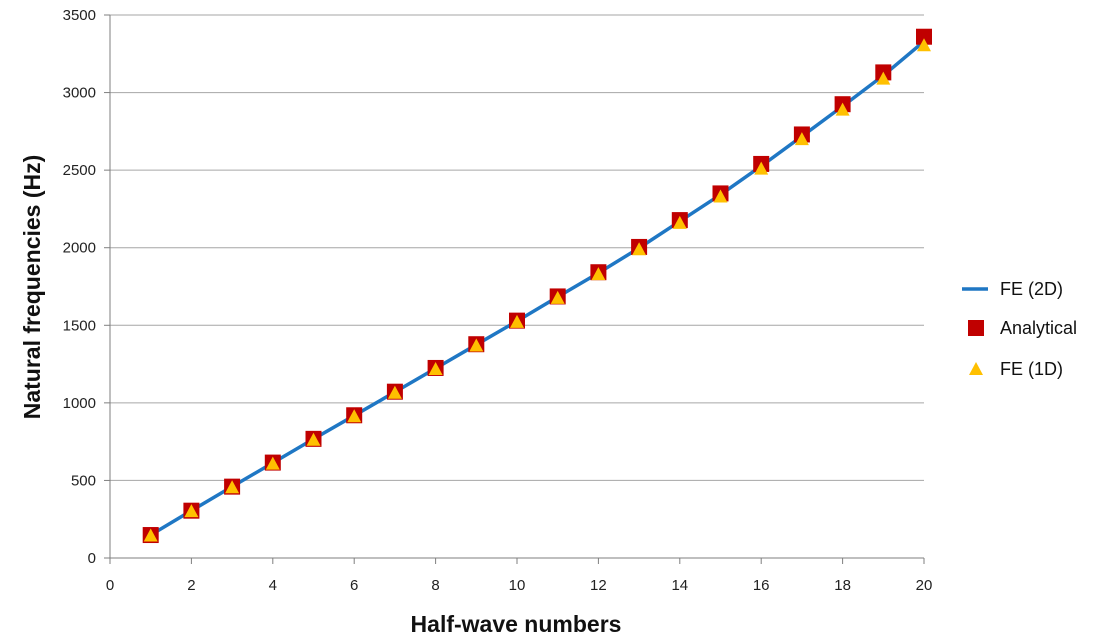 This screenshot has width=1106, height=644. What do you see at coordinates (1031, 289) in the screenshot?
I see `legend-label: FE (2D)` at bounding box center [1031, 289].